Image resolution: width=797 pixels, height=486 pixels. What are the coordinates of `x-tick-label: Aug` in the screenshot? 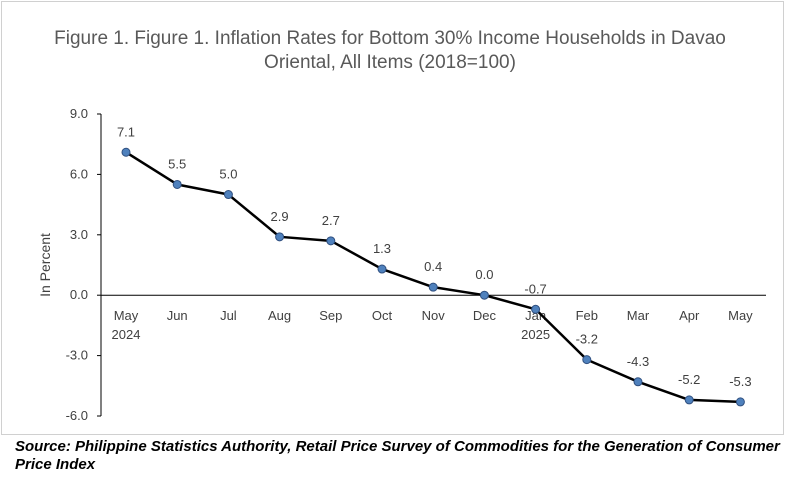 It's located at (279, 315).